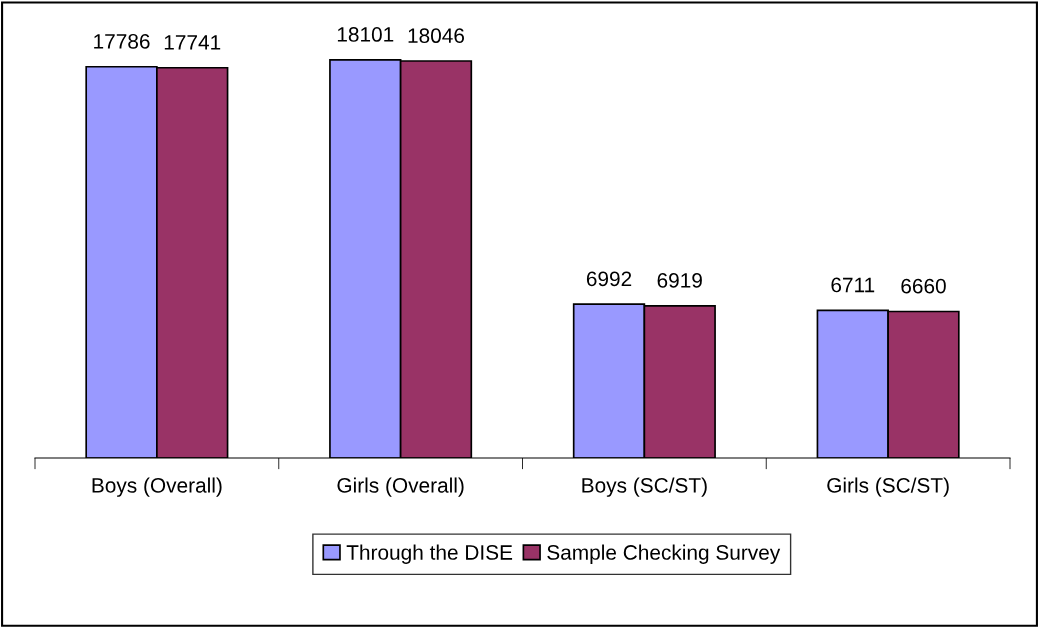 Image resolution: width=1039 pixels, height=627 pixels. What do you see at coordinates (436, 36) in the screenshot?
I see `data-label: 18046` at bounding box center [436, 36].